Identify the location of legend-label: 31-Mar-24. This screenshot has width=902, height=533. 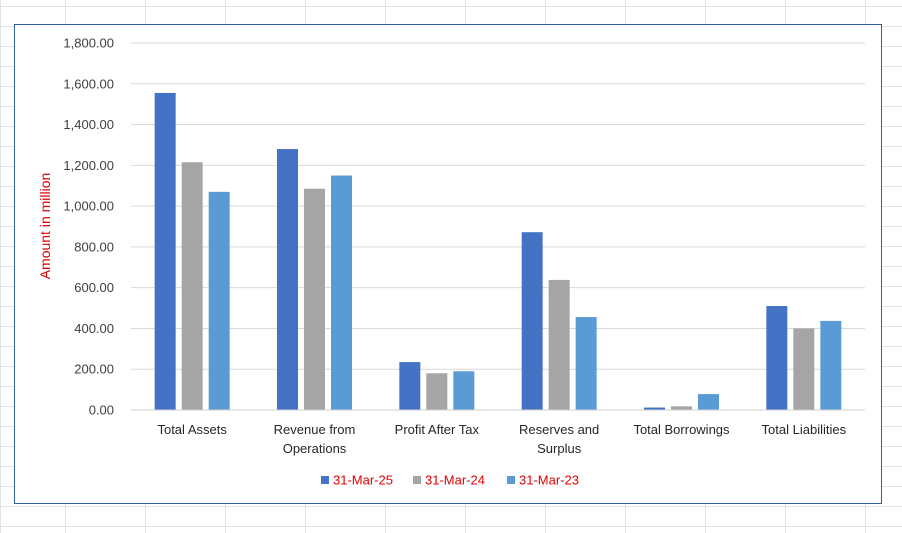
(455, 480).